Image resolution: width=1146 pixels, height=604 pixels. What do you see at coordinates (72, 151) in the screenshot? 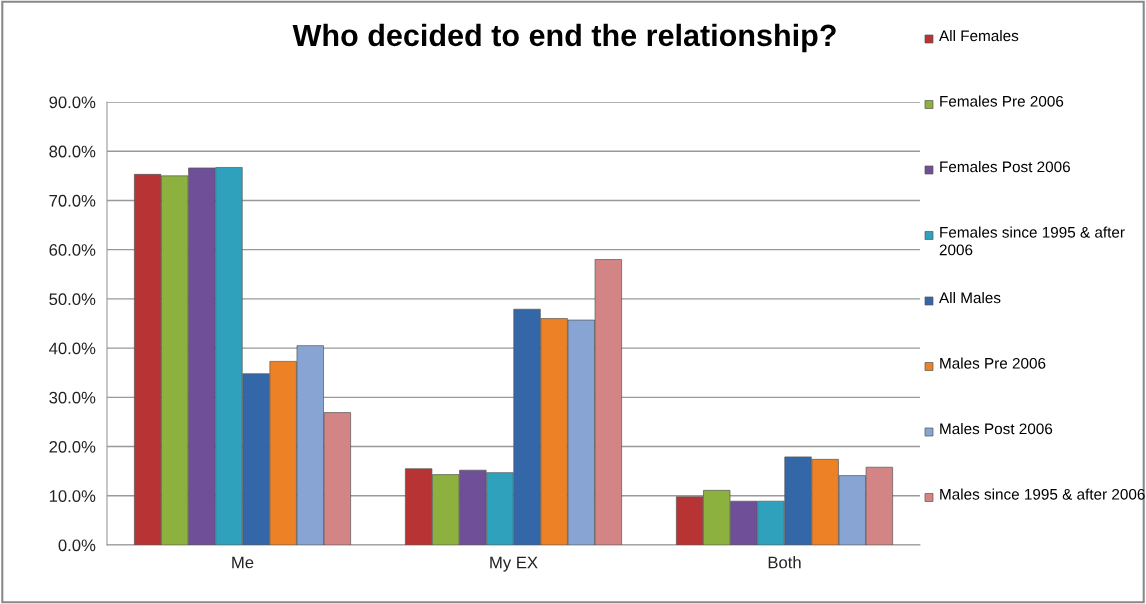
I see `y-tick-label: 80.0%` at bounding box center [72, 151].